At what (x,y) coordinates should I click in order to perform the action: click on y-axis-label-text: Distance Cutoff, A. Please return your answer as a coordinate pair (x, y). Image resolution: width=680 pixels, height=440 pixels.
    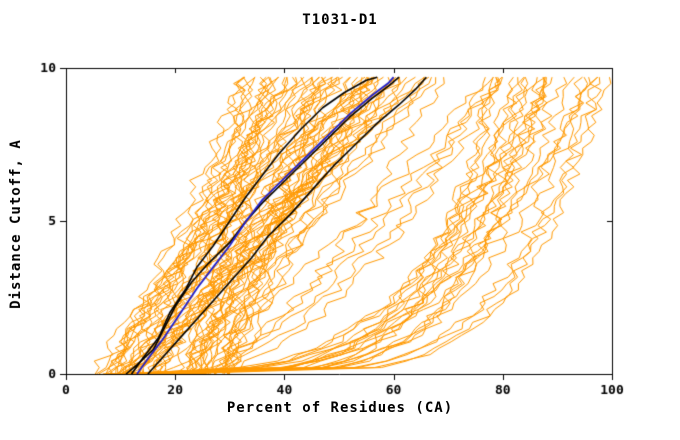
    Looking at the image, I should click on (16, 224).